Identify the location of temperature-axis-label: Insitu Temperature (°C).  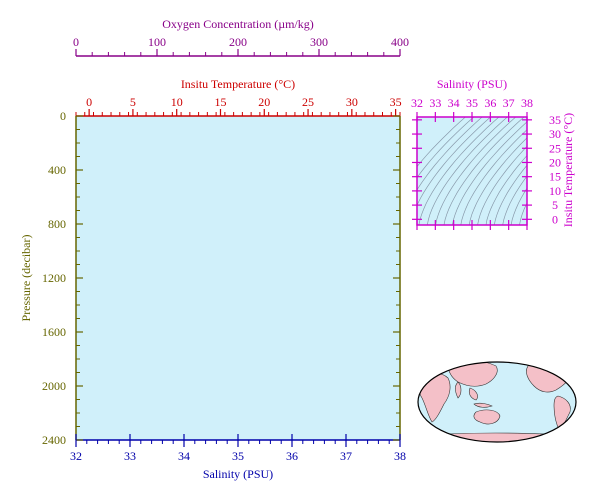
(238, 84).